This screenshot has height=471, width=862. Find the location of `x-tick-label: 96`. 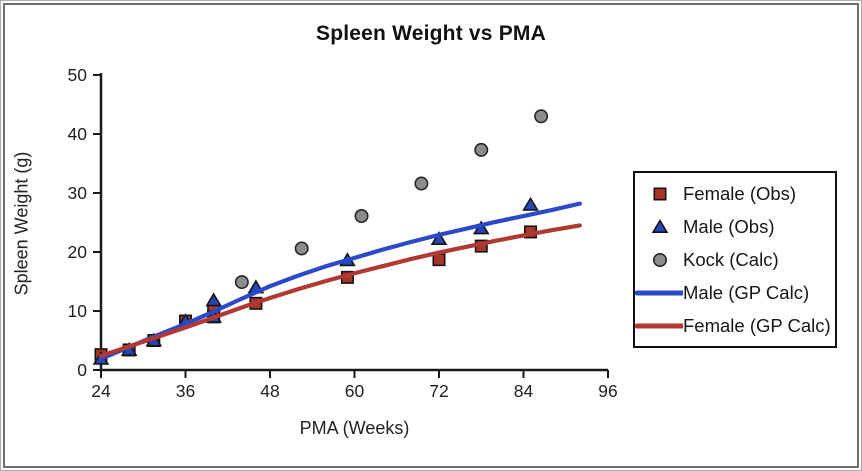

x-tick-label: 96 is located at coordinates (607, 391).